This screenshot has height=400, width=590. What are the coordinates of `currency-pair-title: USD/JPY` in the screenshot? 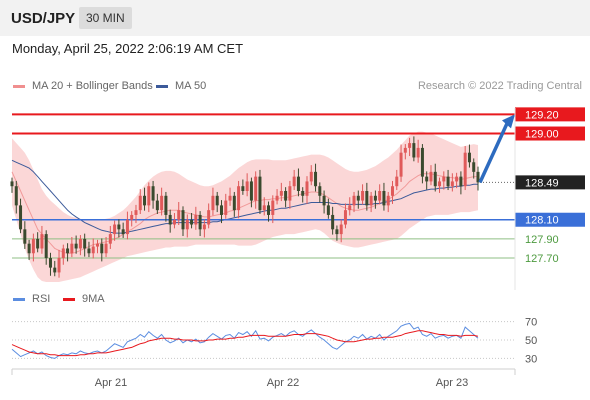 It's located at (43, 18).